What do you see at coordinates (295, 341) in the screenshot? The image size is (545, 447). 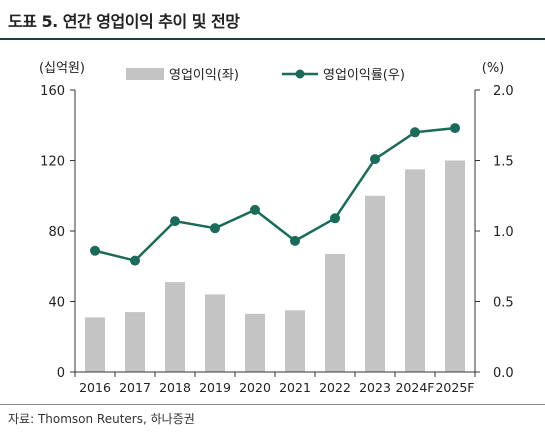 I see `bar-2021` at bounding box center [295, 341].